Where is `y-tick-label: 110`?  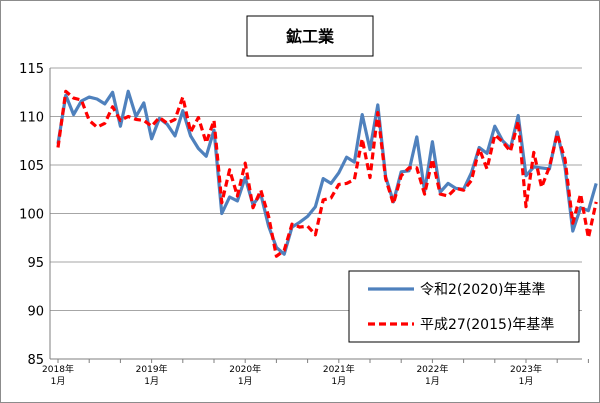 y-tick-label: 110 is located at coordinates (31, 118).